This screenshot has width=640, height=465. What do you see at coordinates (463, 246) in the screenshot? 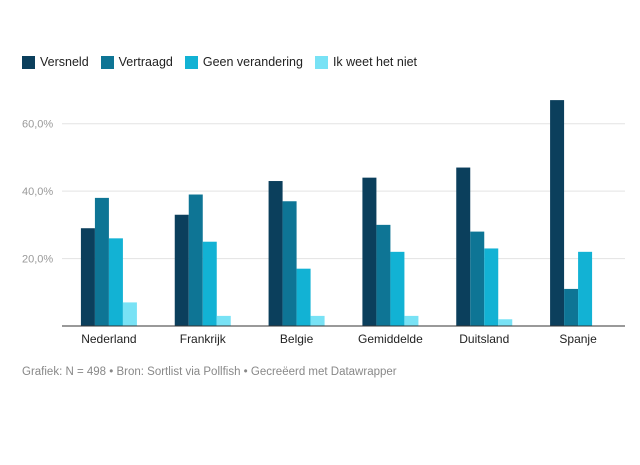
I see `bar-duitsland-versneld` at bounding box center [463, 246].